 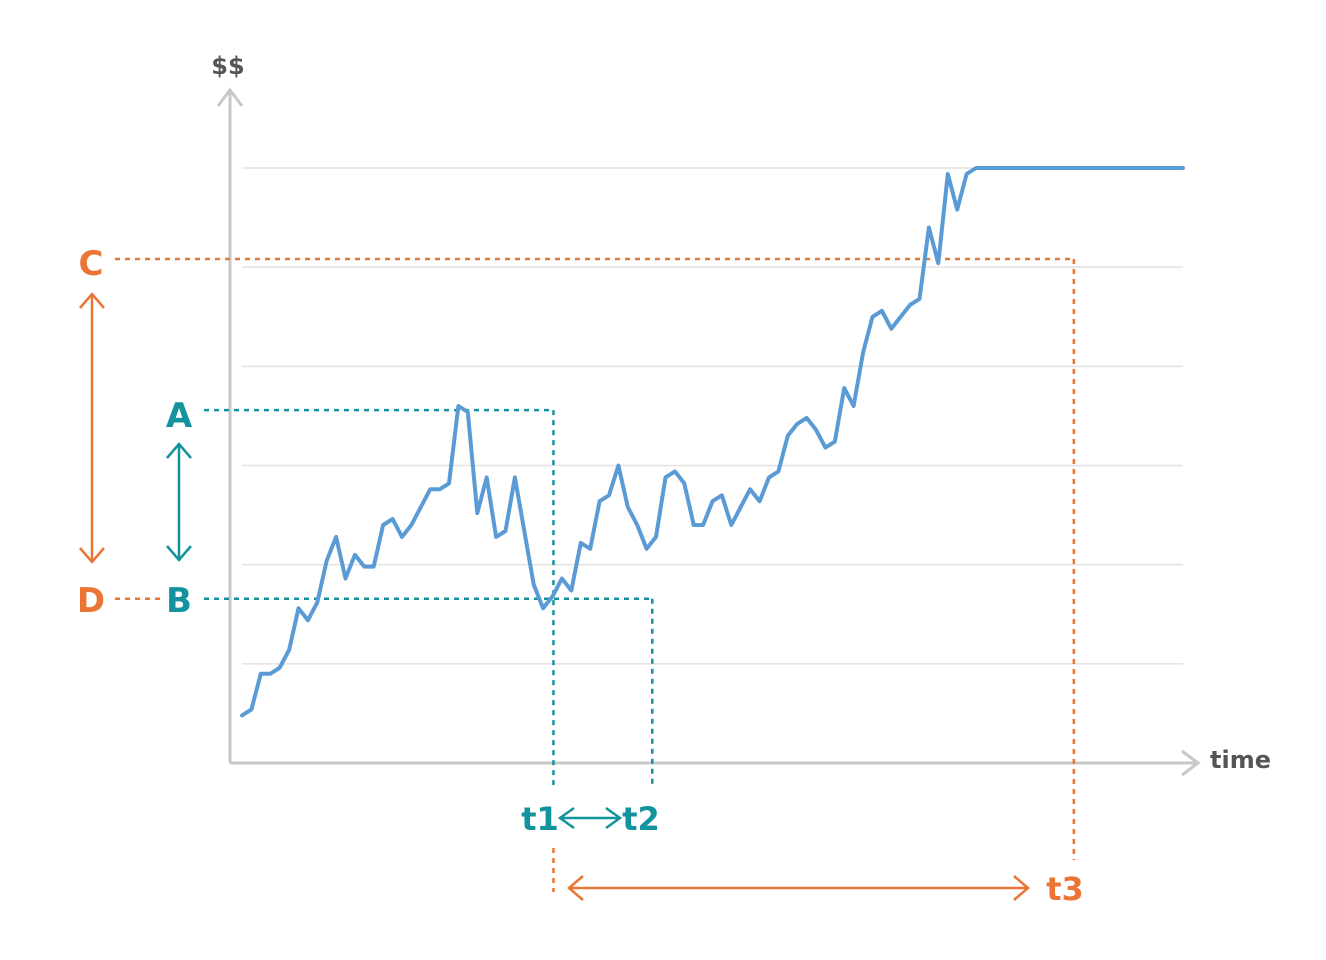 I want to click on arrow-t1-t2, so click(x=590, y=818).